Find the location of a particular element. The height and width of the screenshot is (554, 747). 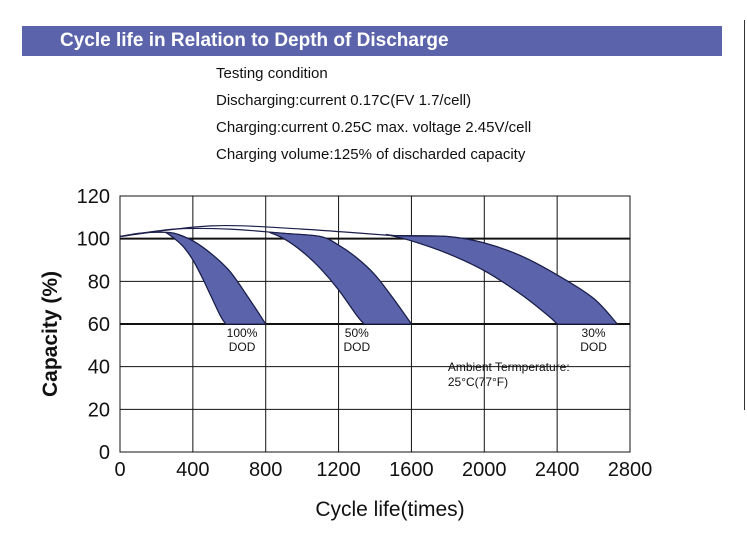

discharging-condition: Discharging:current 0.17C(FV 1.7/cell) is located at coordinates (344, 100).